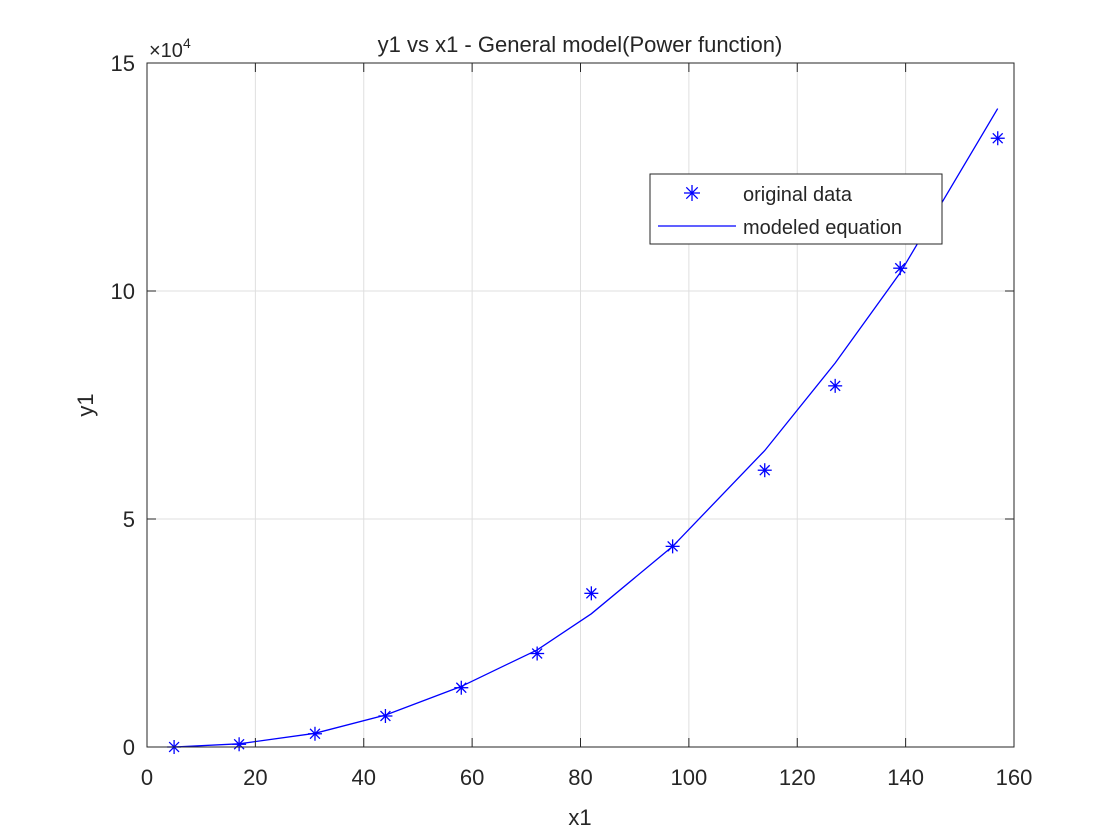 Image resolution: width=1120 pixels, height=840 pixels. I want to click on y-tick-label: 10, so click(123, 291).